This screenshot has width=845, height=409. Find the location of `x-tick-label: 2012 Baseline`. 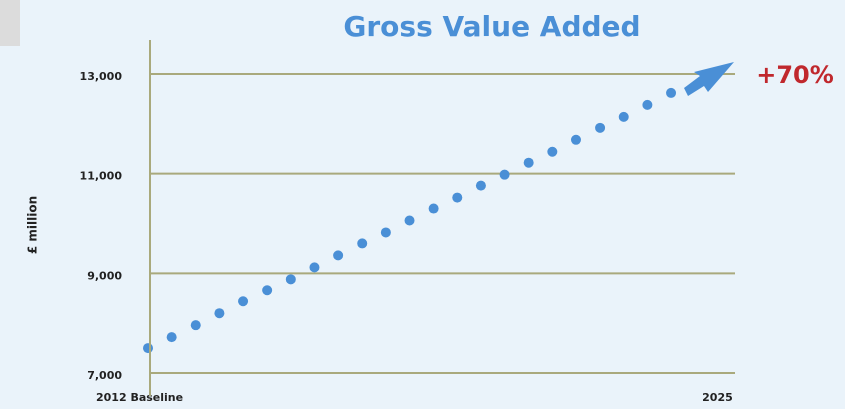

x-tick-label: 2012 Baseline is located at coordinates (139, 397).